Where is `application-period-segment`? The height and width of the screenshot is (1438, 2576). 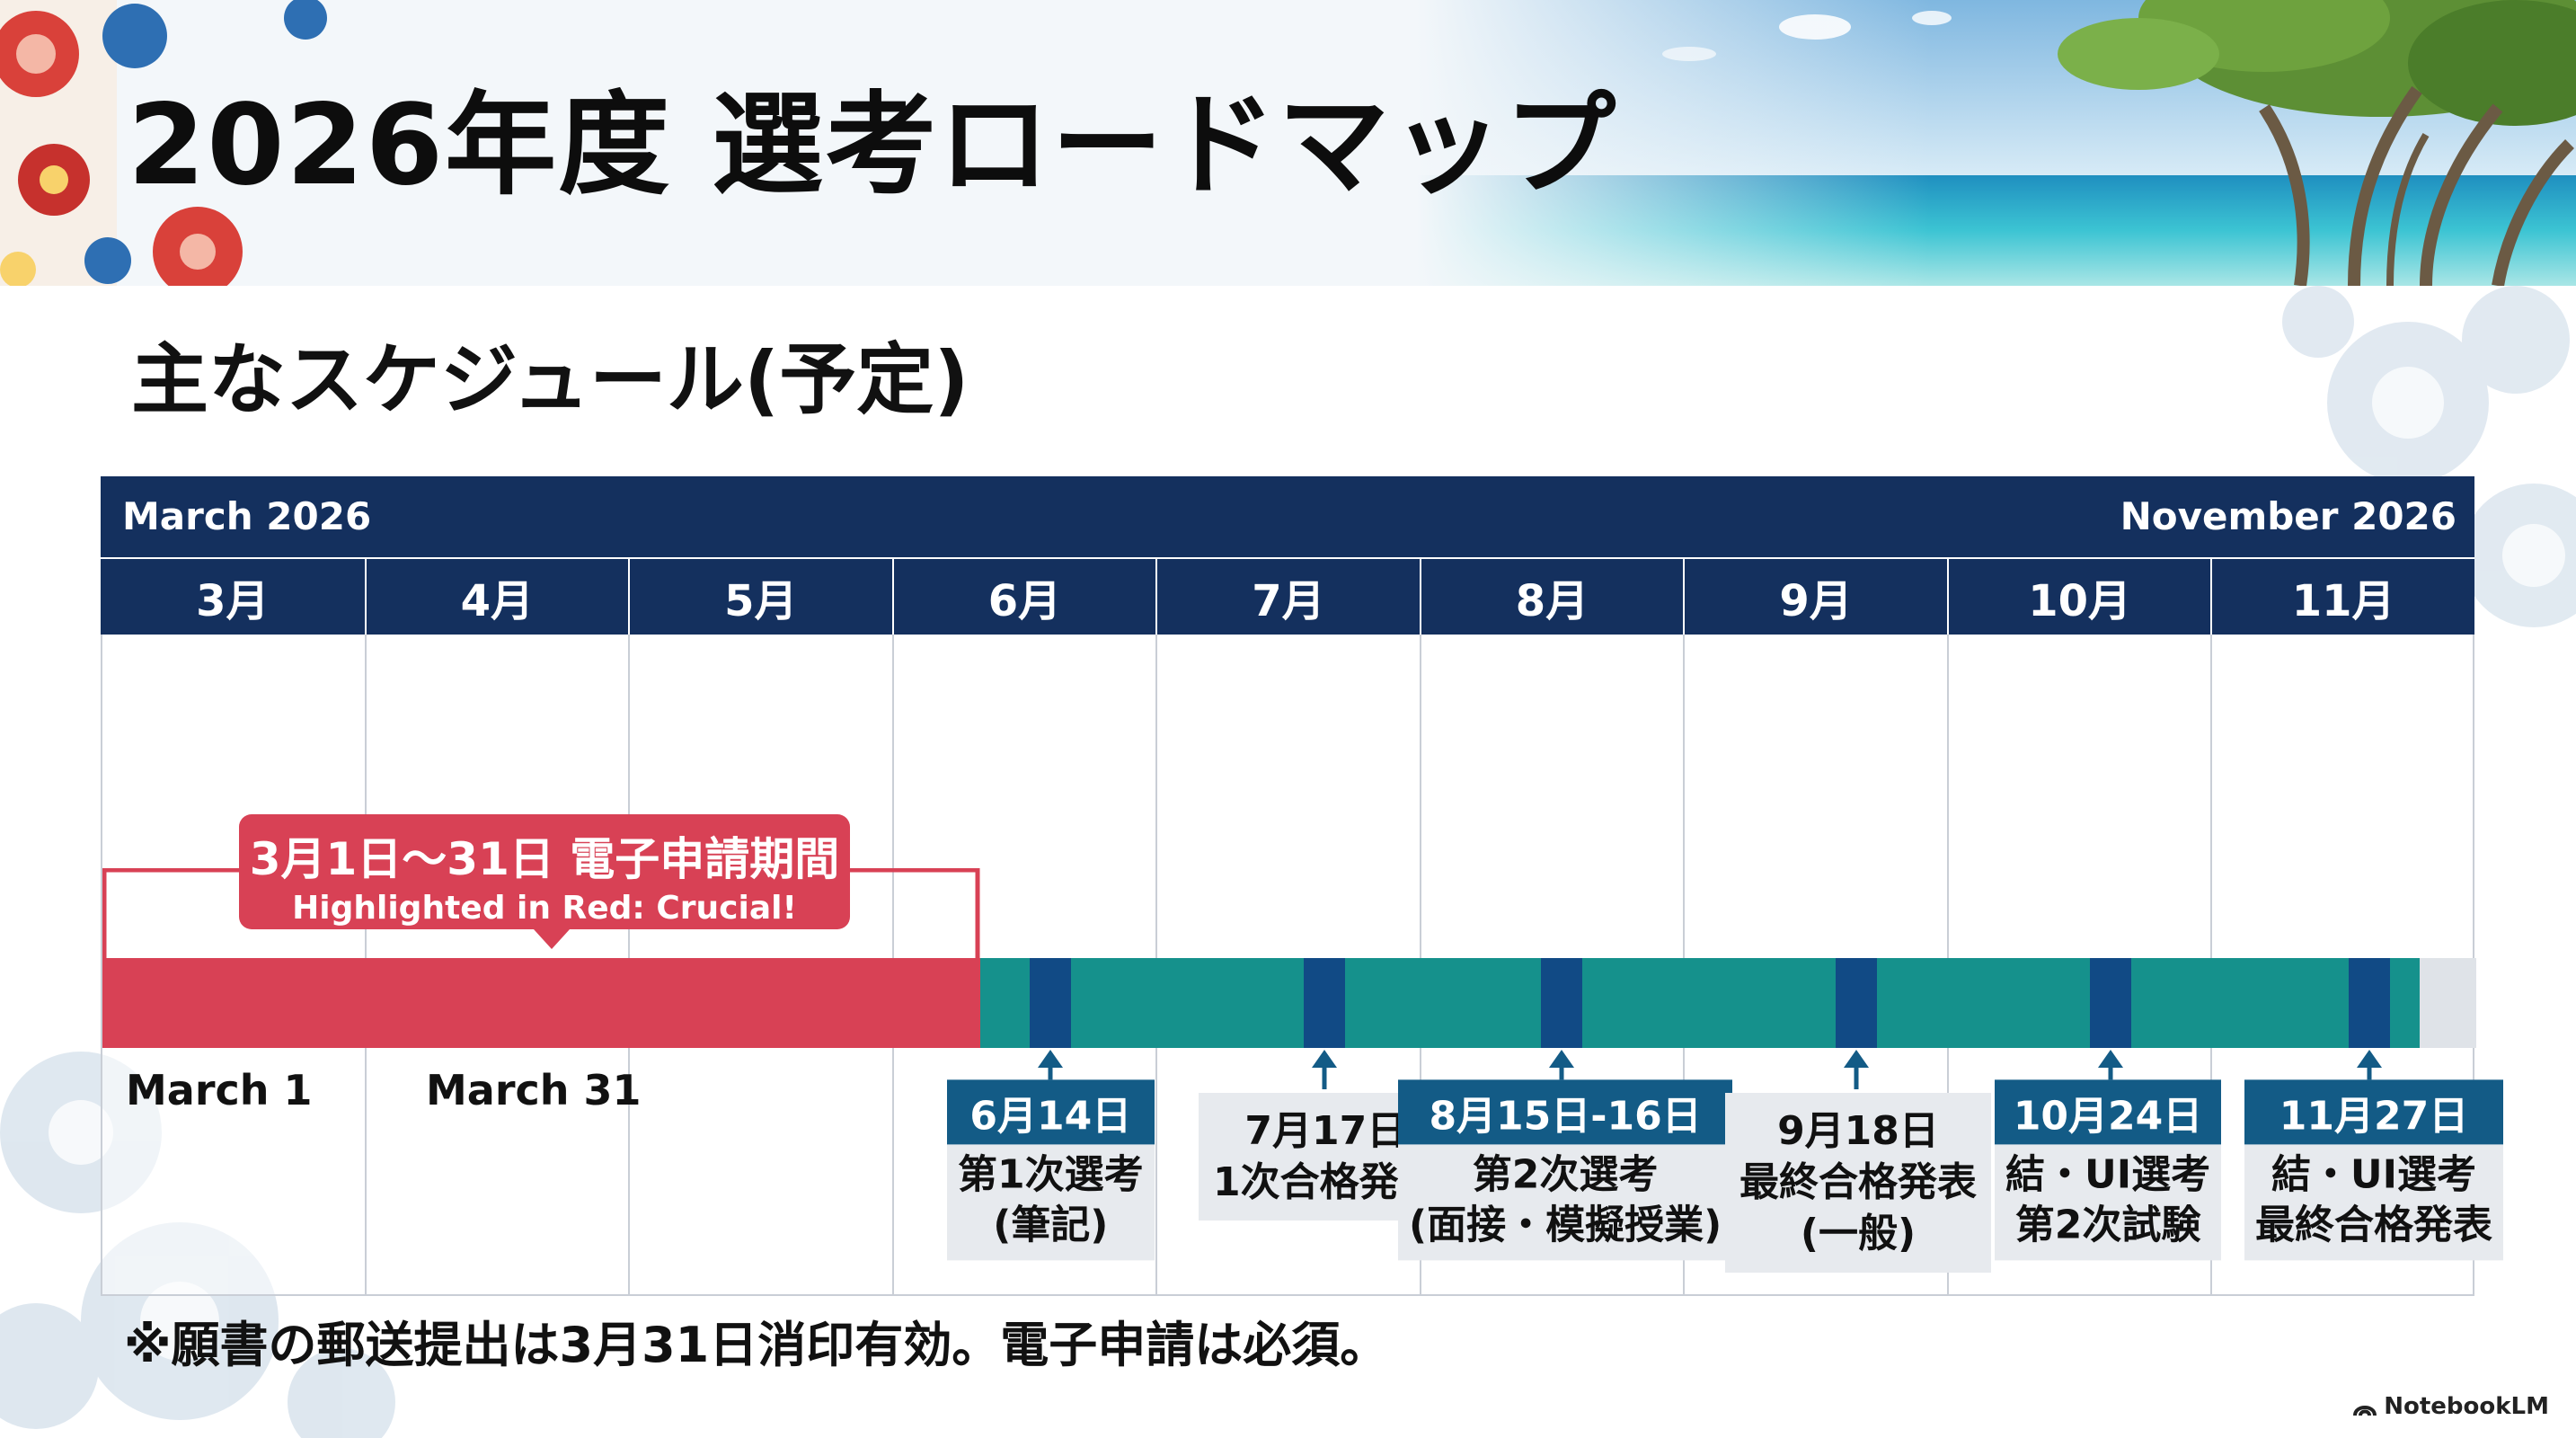 application-period-segment is located at coordinates (541, 1003).